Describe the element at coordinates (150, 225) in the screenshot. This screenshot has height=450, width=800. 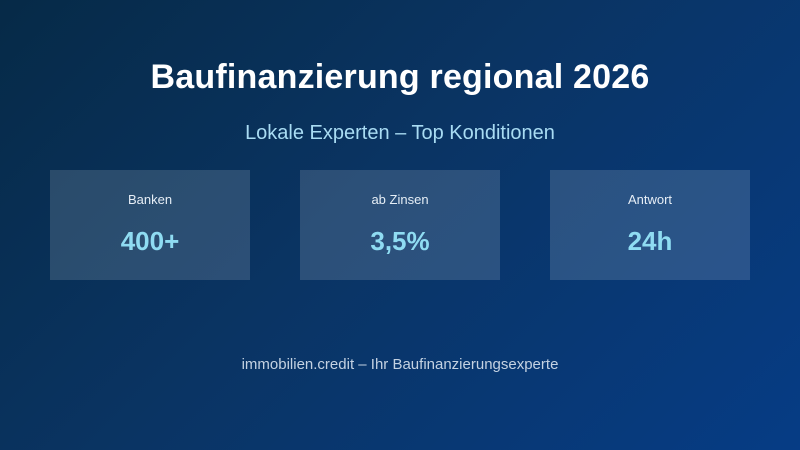
I see `stat-card-banks: Banken 400+` at that location.